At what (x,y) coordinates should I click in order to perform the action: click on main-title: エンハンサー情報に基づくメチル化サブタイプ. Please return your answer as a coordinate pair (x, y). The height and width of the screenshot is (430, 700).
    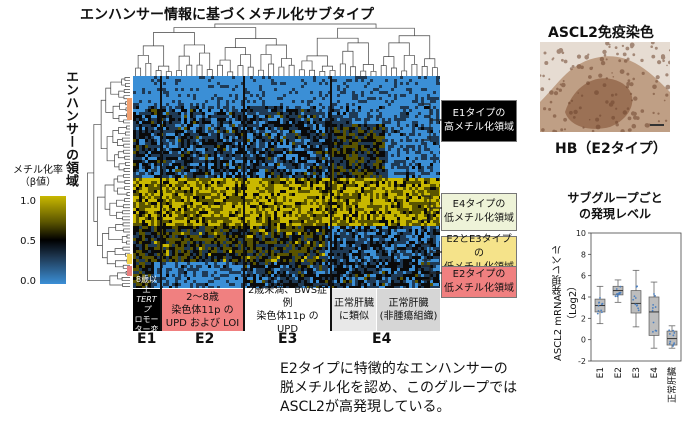
    Looking at the image, I should click on (227, 15).